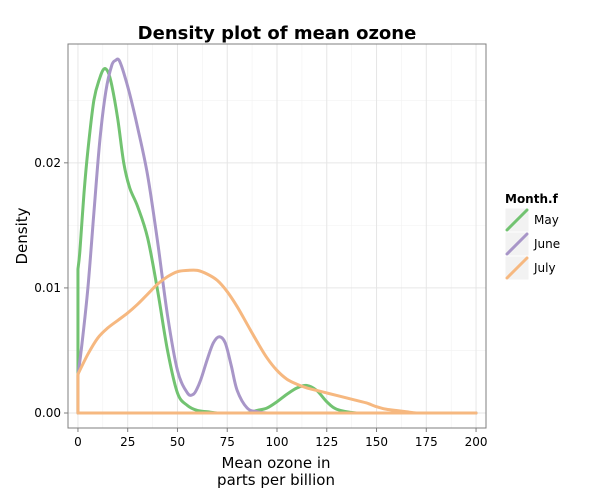 Image resolution: width=600 pixels, height=500 pixels. I want to click on legend-label-june: June, so click(546, 244).